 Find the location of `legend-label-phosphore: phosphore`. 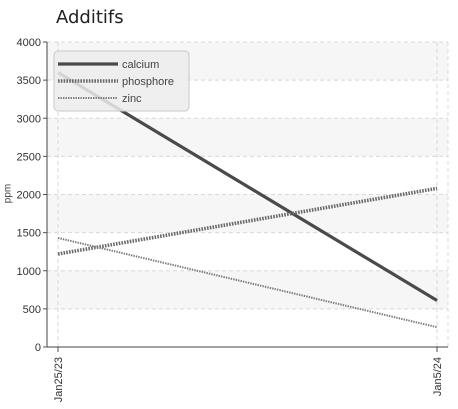

legend-label-phosphore: phosphore is located at coordinates (148, 82).